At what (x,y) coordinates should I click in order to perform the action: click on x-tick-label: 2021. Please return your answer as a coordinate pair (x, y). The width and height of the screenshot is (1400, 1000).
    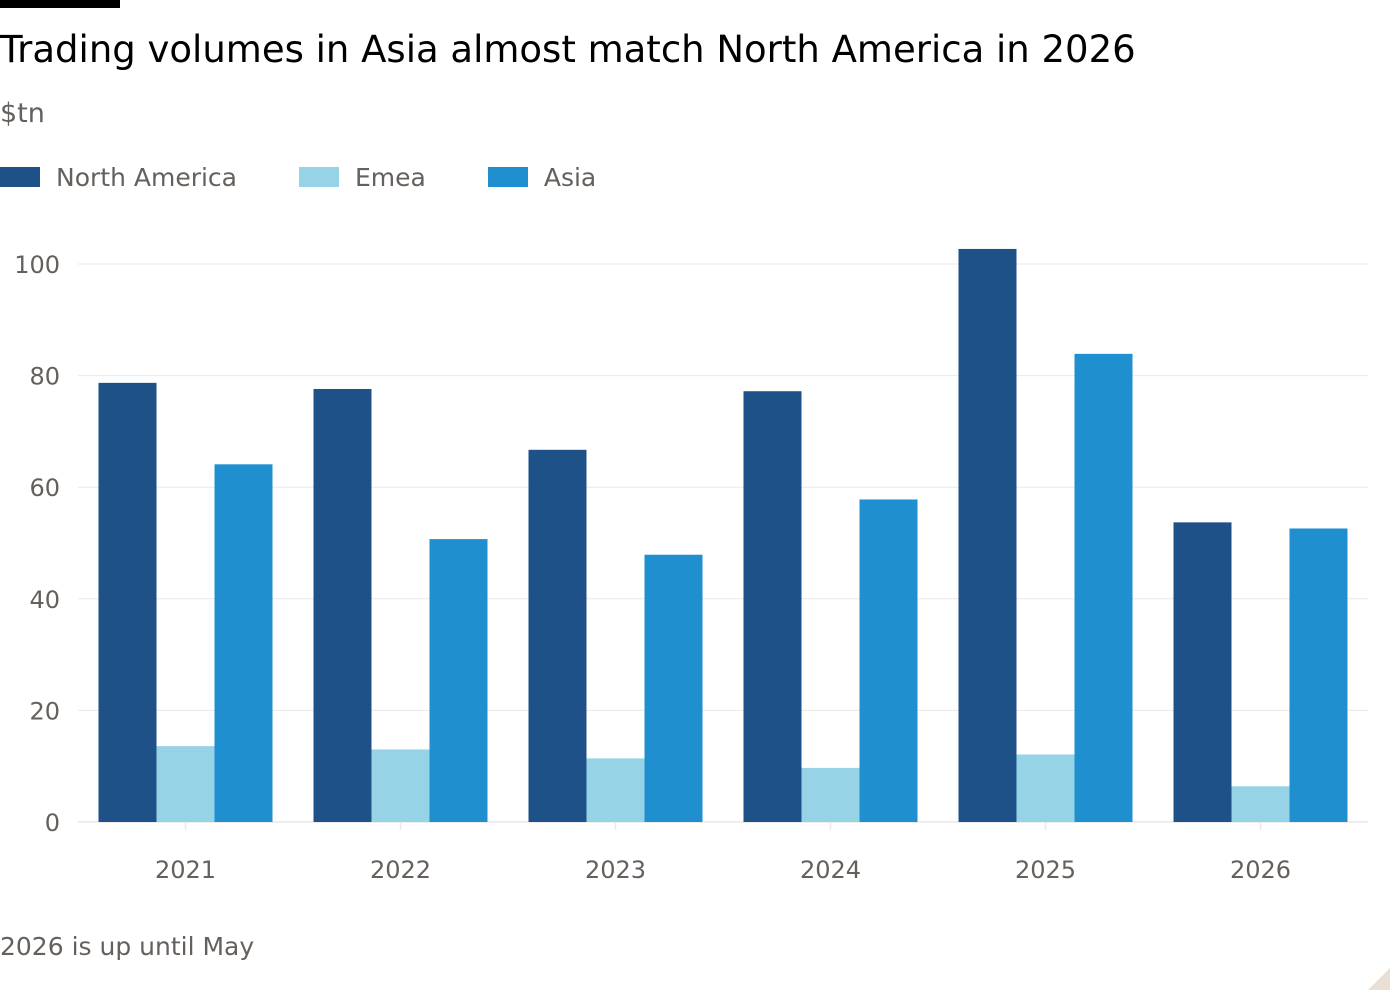
    Looking at the image, I should click on (185, 870).